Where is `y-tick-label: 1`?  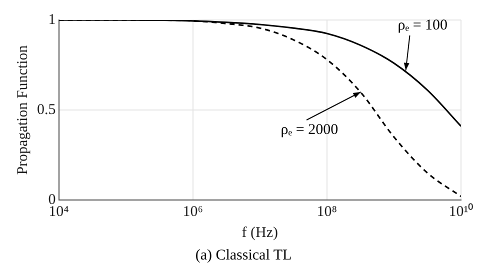
y-tick-label: 1 is located at coordinates (52, 20).